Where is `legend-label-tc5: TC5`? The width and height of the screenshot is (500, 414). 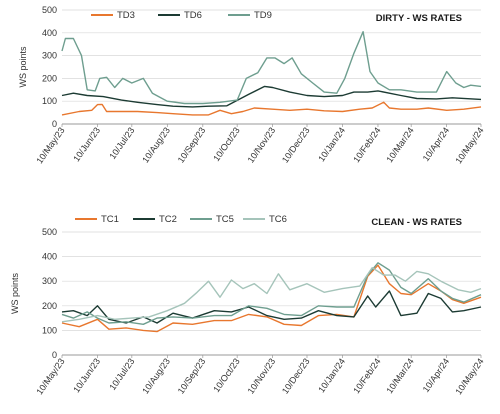 legend-label-tc5: TC5 is located at coordinates (225, 219).